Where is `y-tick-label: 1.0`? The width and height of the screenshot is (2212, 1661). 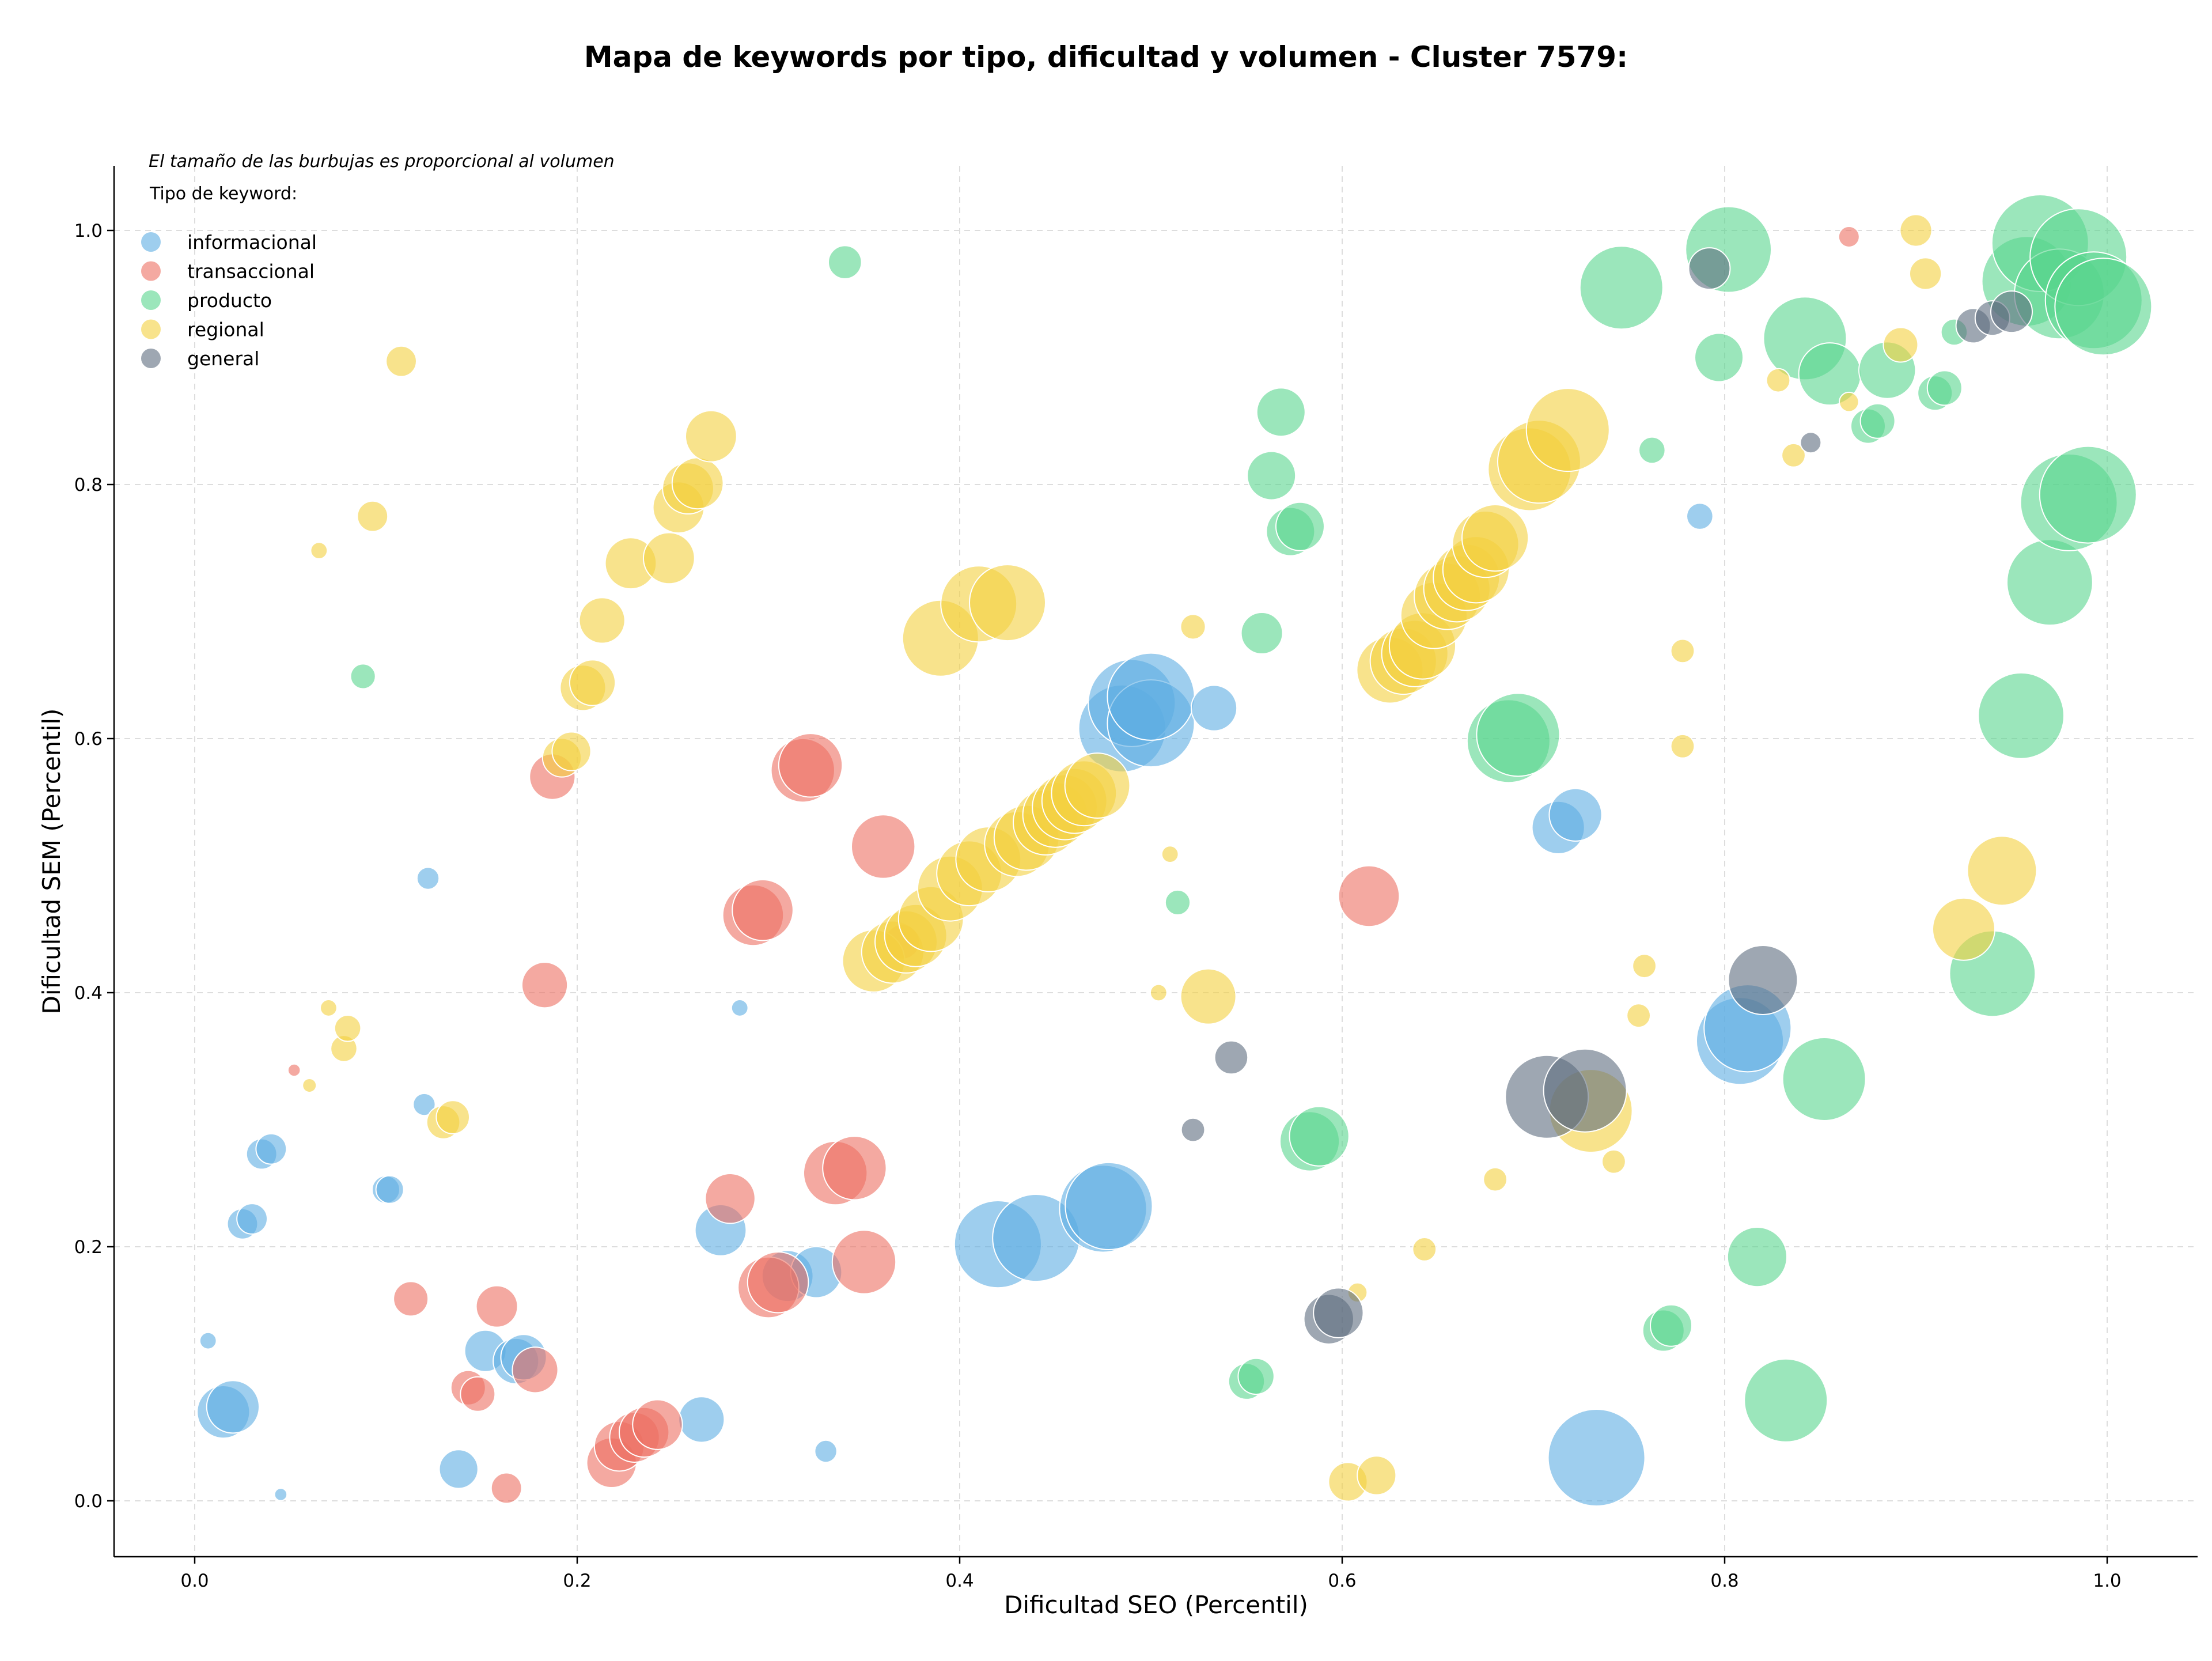 y-tick-label: 1.0 is located at coordinates (88, 231).